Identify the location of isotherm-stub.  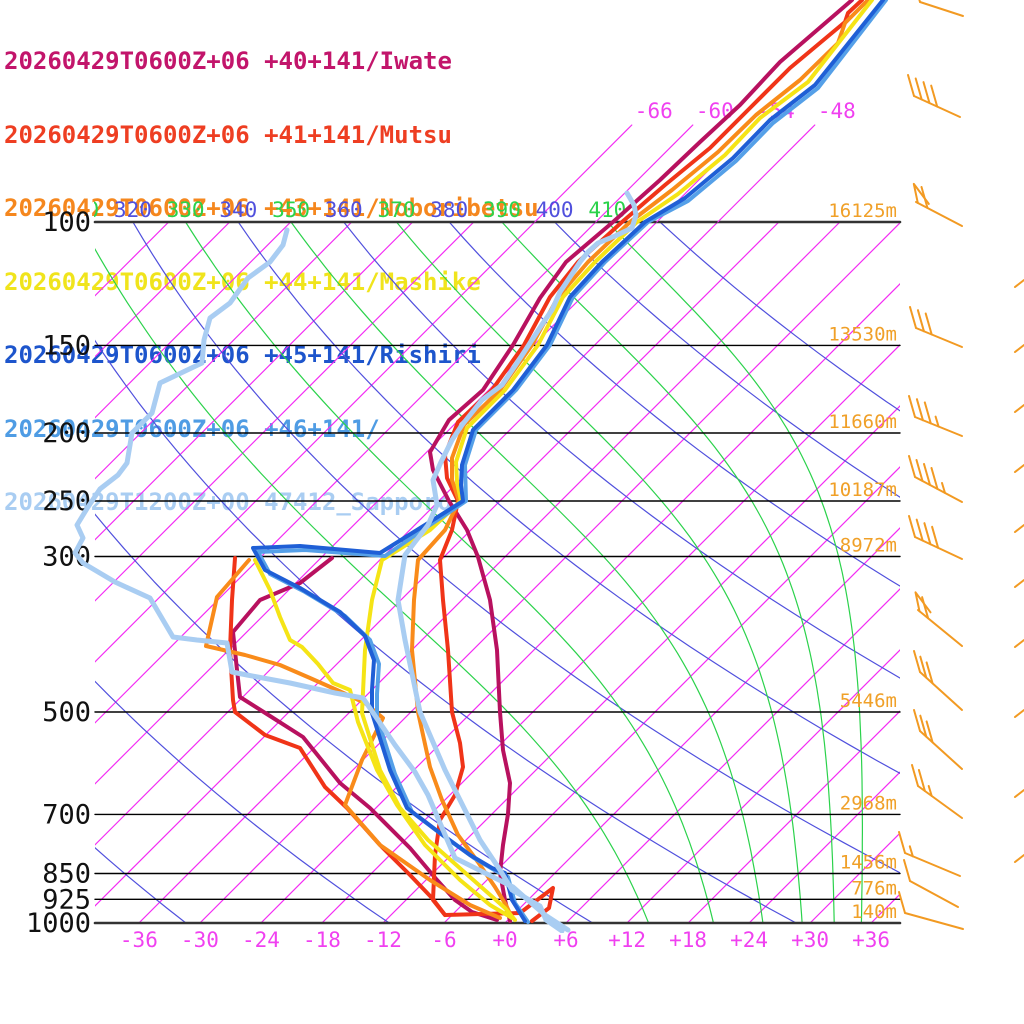
(583, 173).